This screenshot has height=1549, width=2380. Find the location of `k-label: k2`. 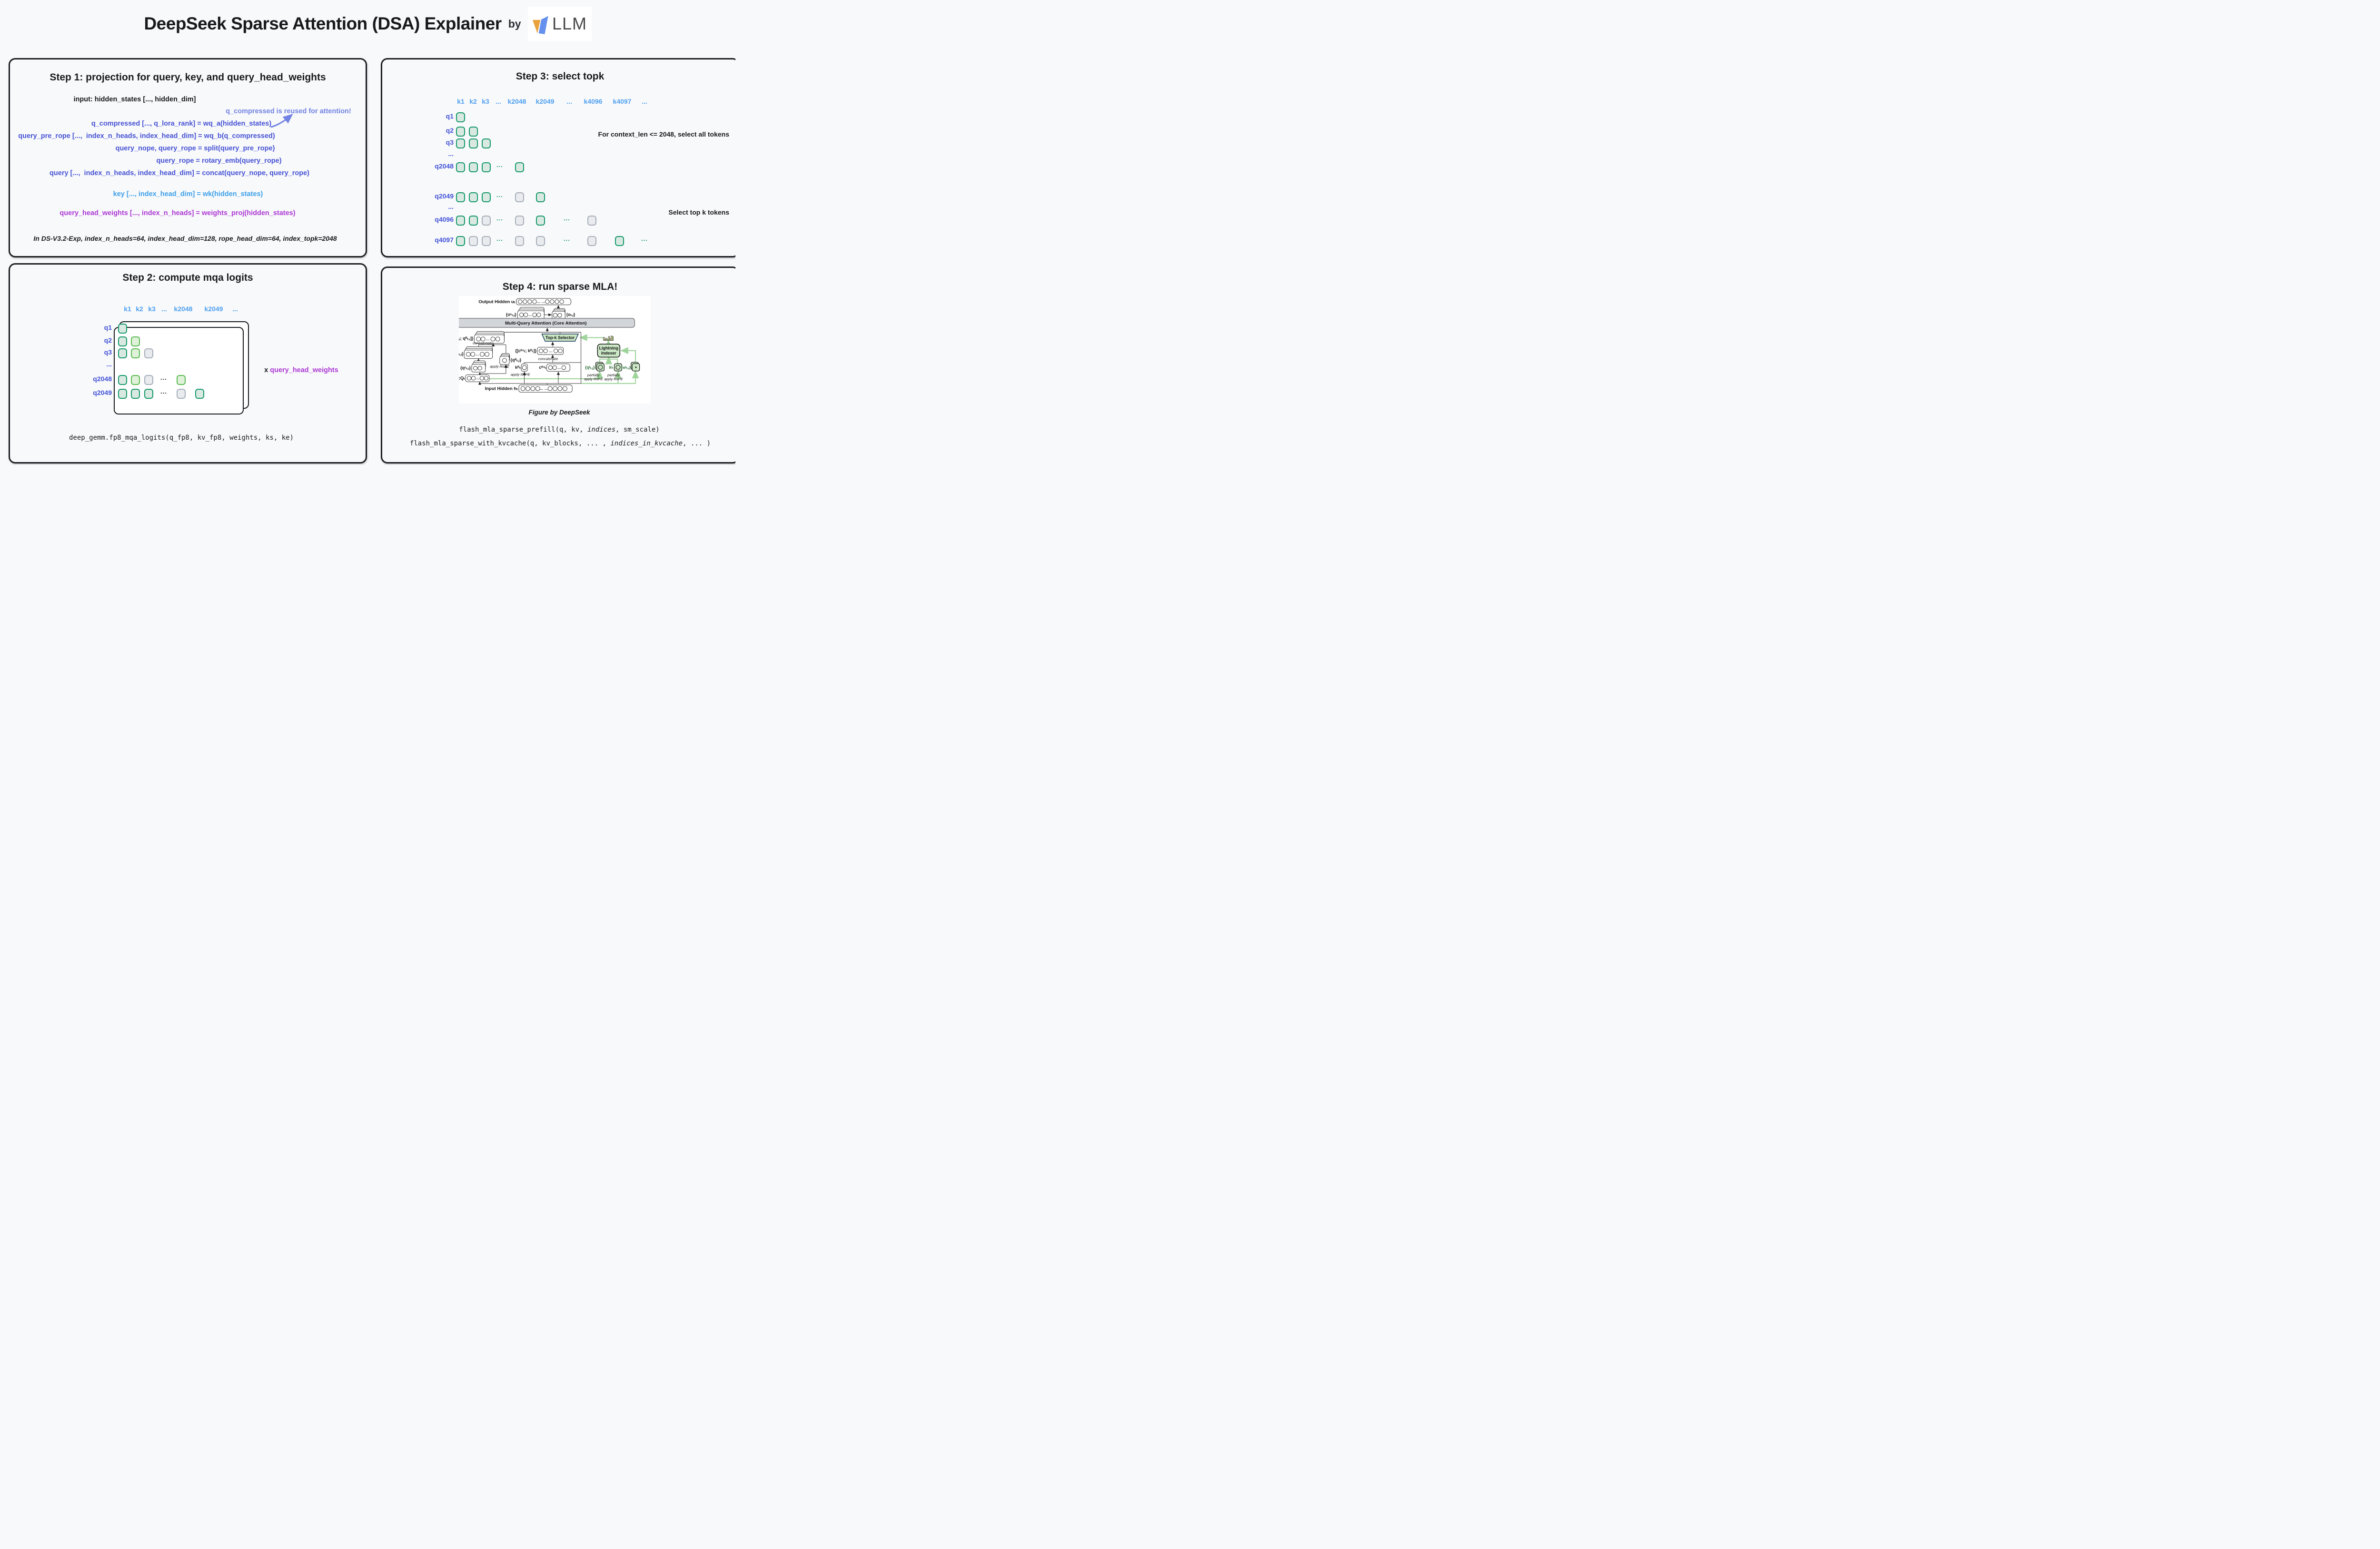

k-label: k2 is located at coordinates (473, 101).